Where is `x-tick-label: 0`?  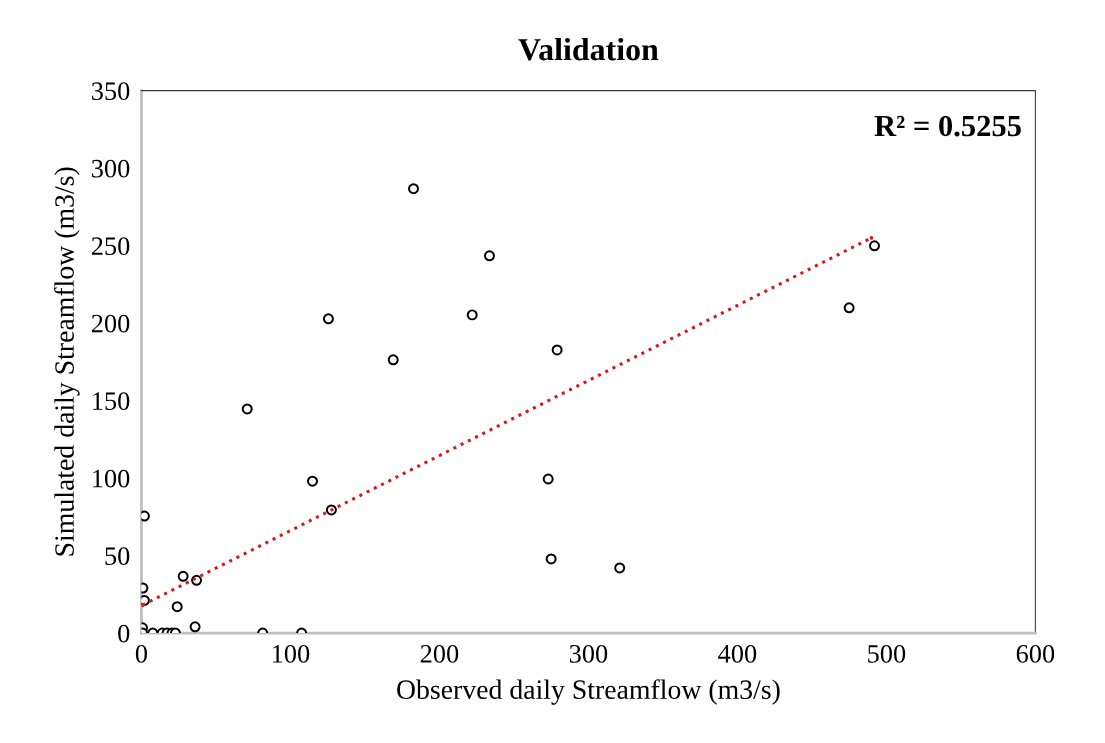 x-tick-label: 0 is located at coordinates (141, 653).